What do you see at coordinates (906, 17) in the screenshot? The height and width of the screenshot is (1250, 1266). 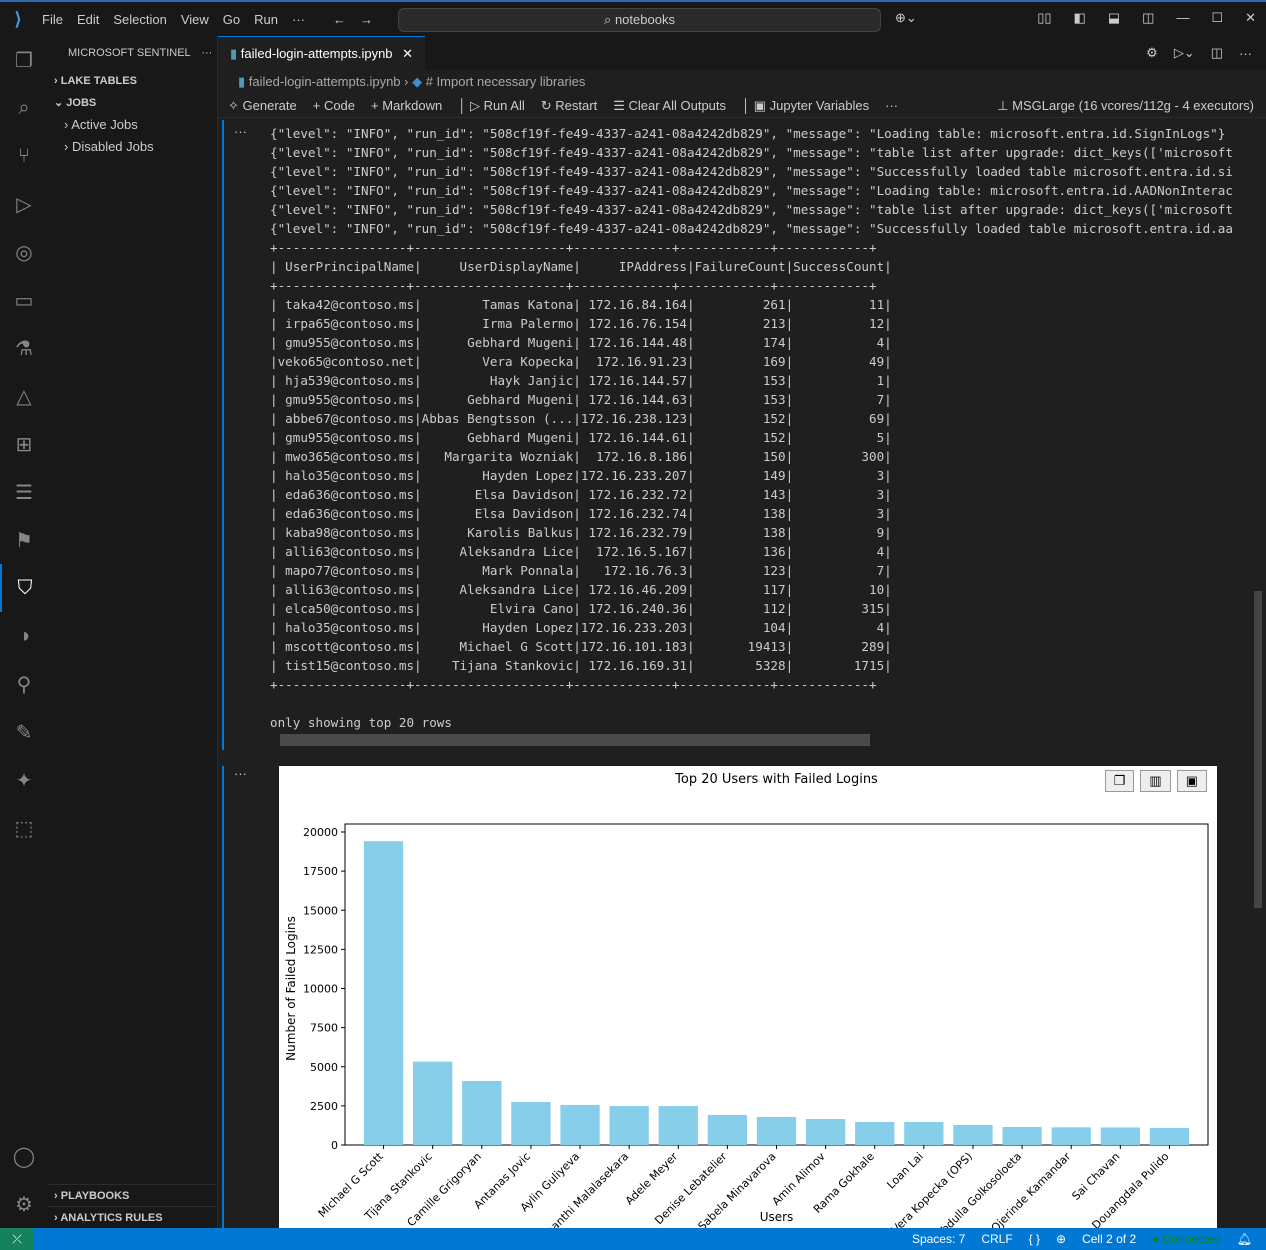 I see `copilot-icon: ⊕⌄` at bounding box center [906, 17].